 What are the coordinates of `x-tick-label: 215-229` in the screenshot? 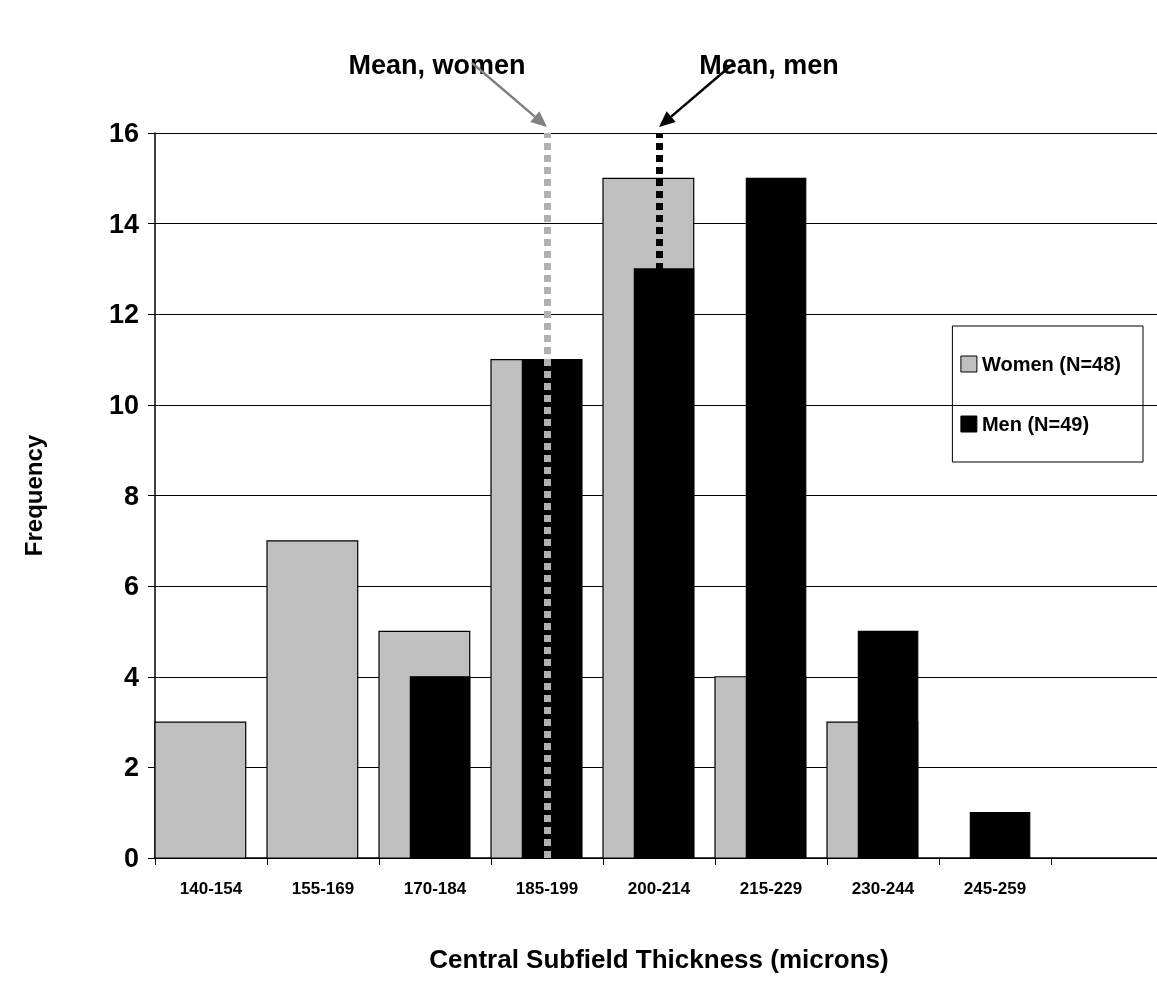 It's located at (771, 888).